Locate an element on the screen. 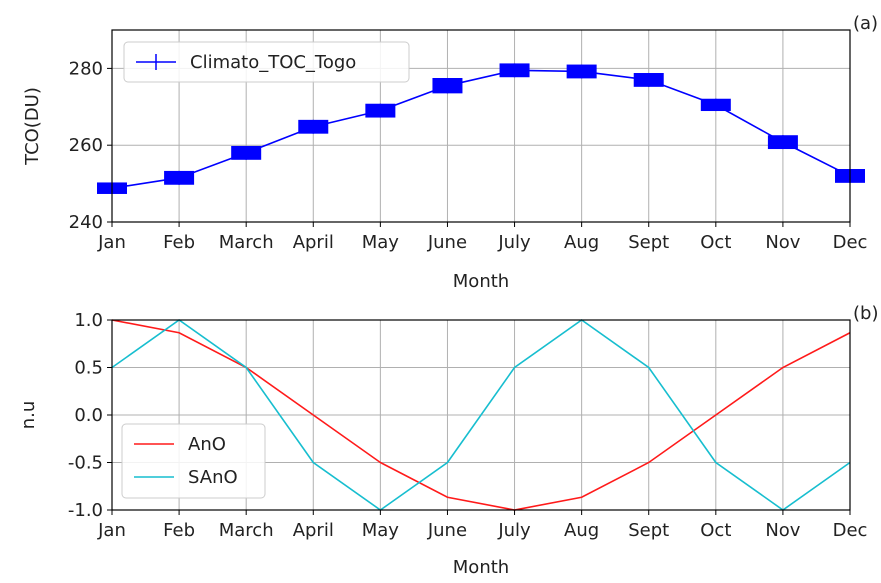 This screenshot has width=881, height=583. panel-b-x-tick-label: Jan is located at coordinates (111, 530).